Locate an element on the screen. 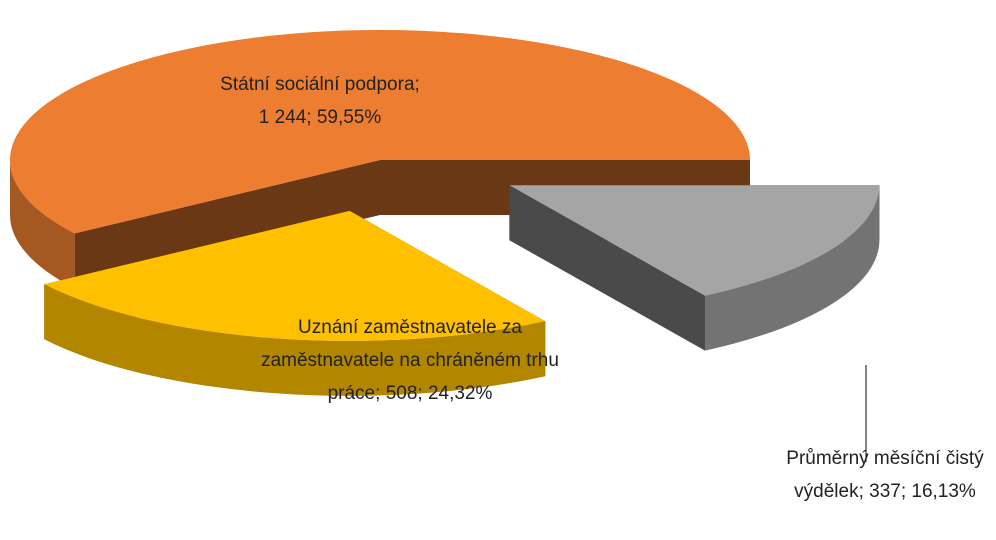  label-category: Průměrný měsíční čistý výdělek is located at coordinates (885, 475).